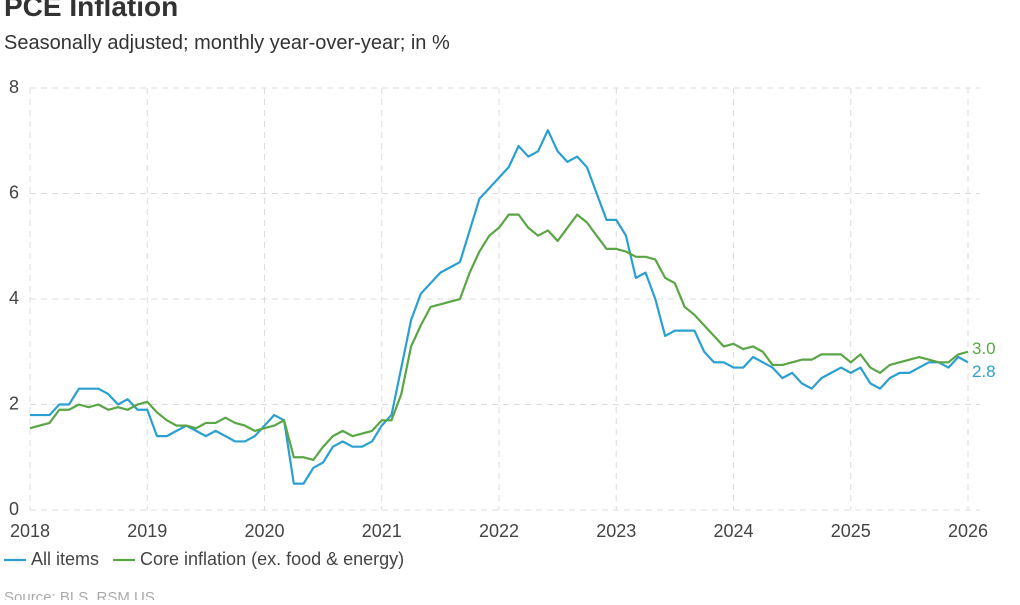 This screenshot has height=605, width=1020. I want to click on x-tick-label: 2025, so click(851, 531).